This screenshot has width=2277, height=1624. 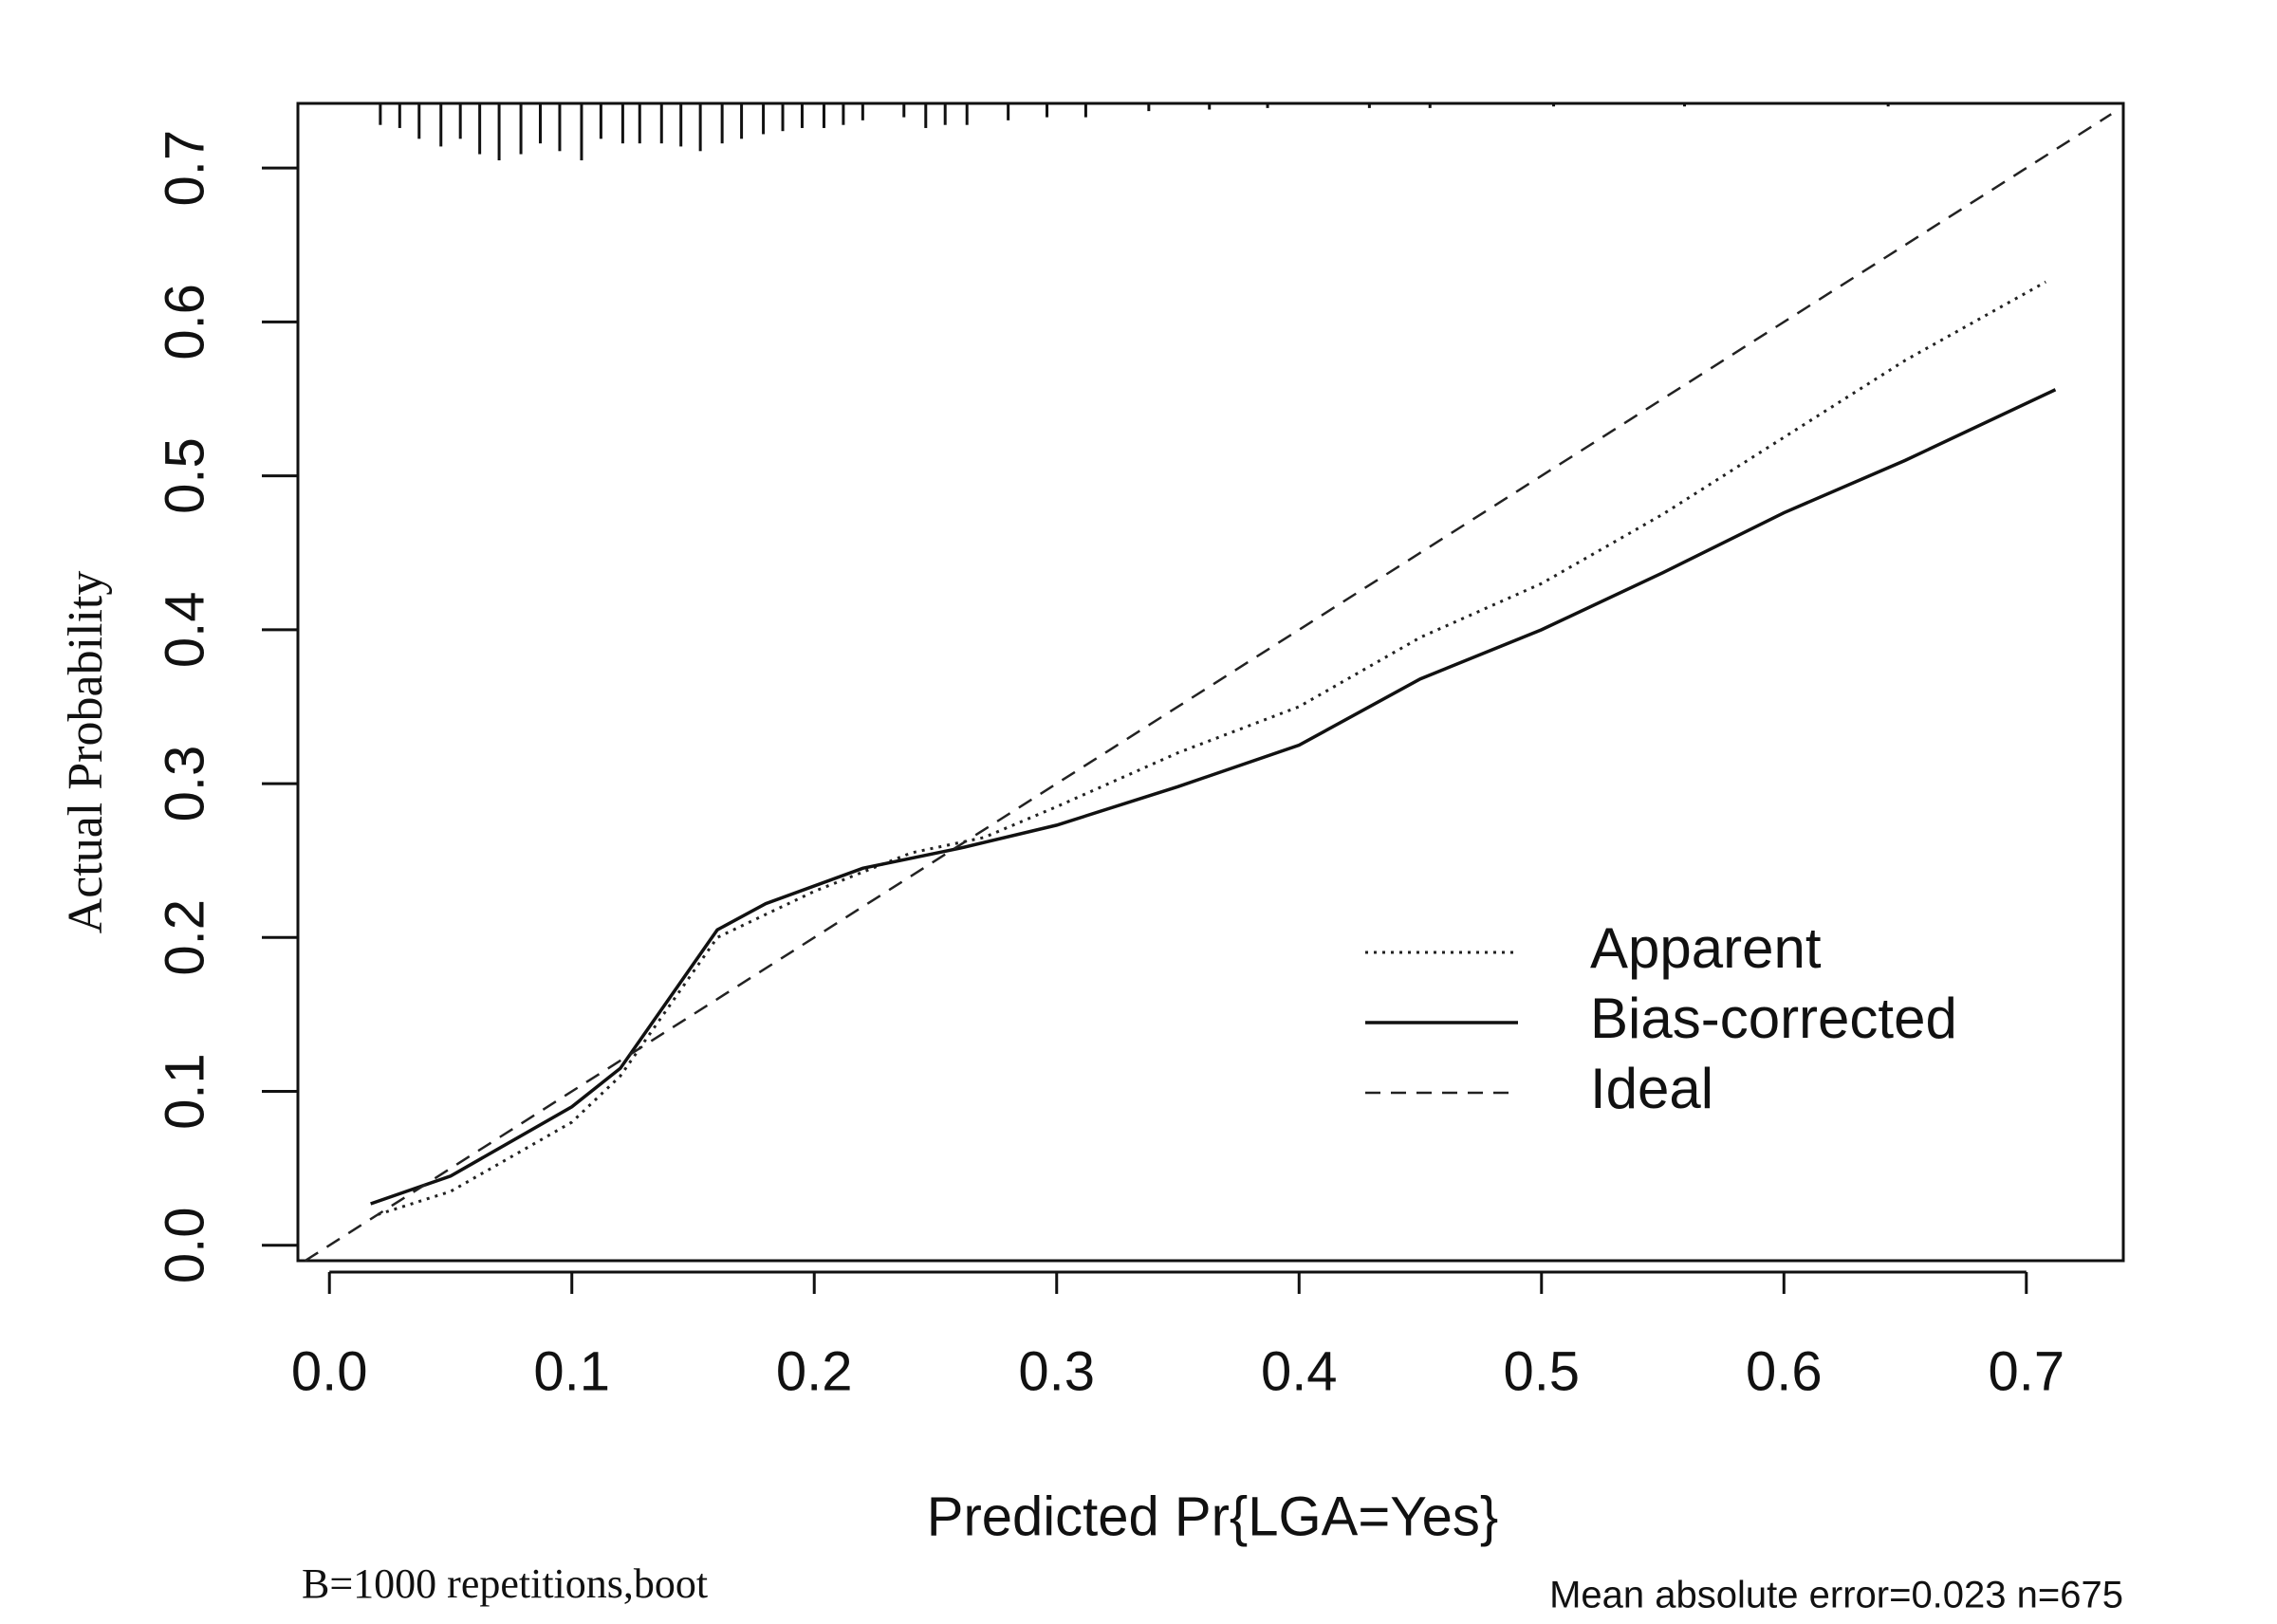 I want to click on y-tick-label: 0.2, so click(x=184, y=938).